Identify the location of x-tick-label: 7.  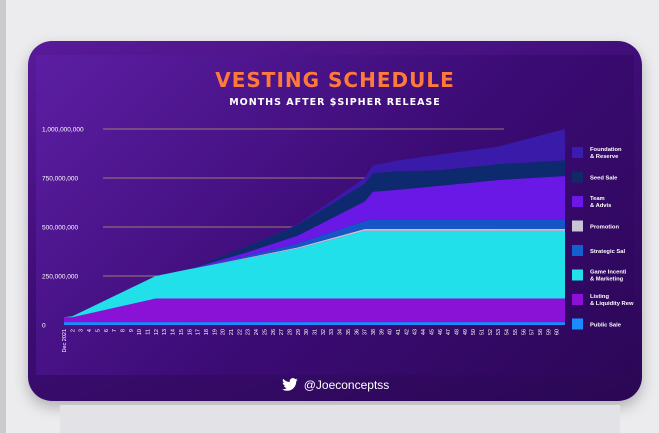
(115, 330).